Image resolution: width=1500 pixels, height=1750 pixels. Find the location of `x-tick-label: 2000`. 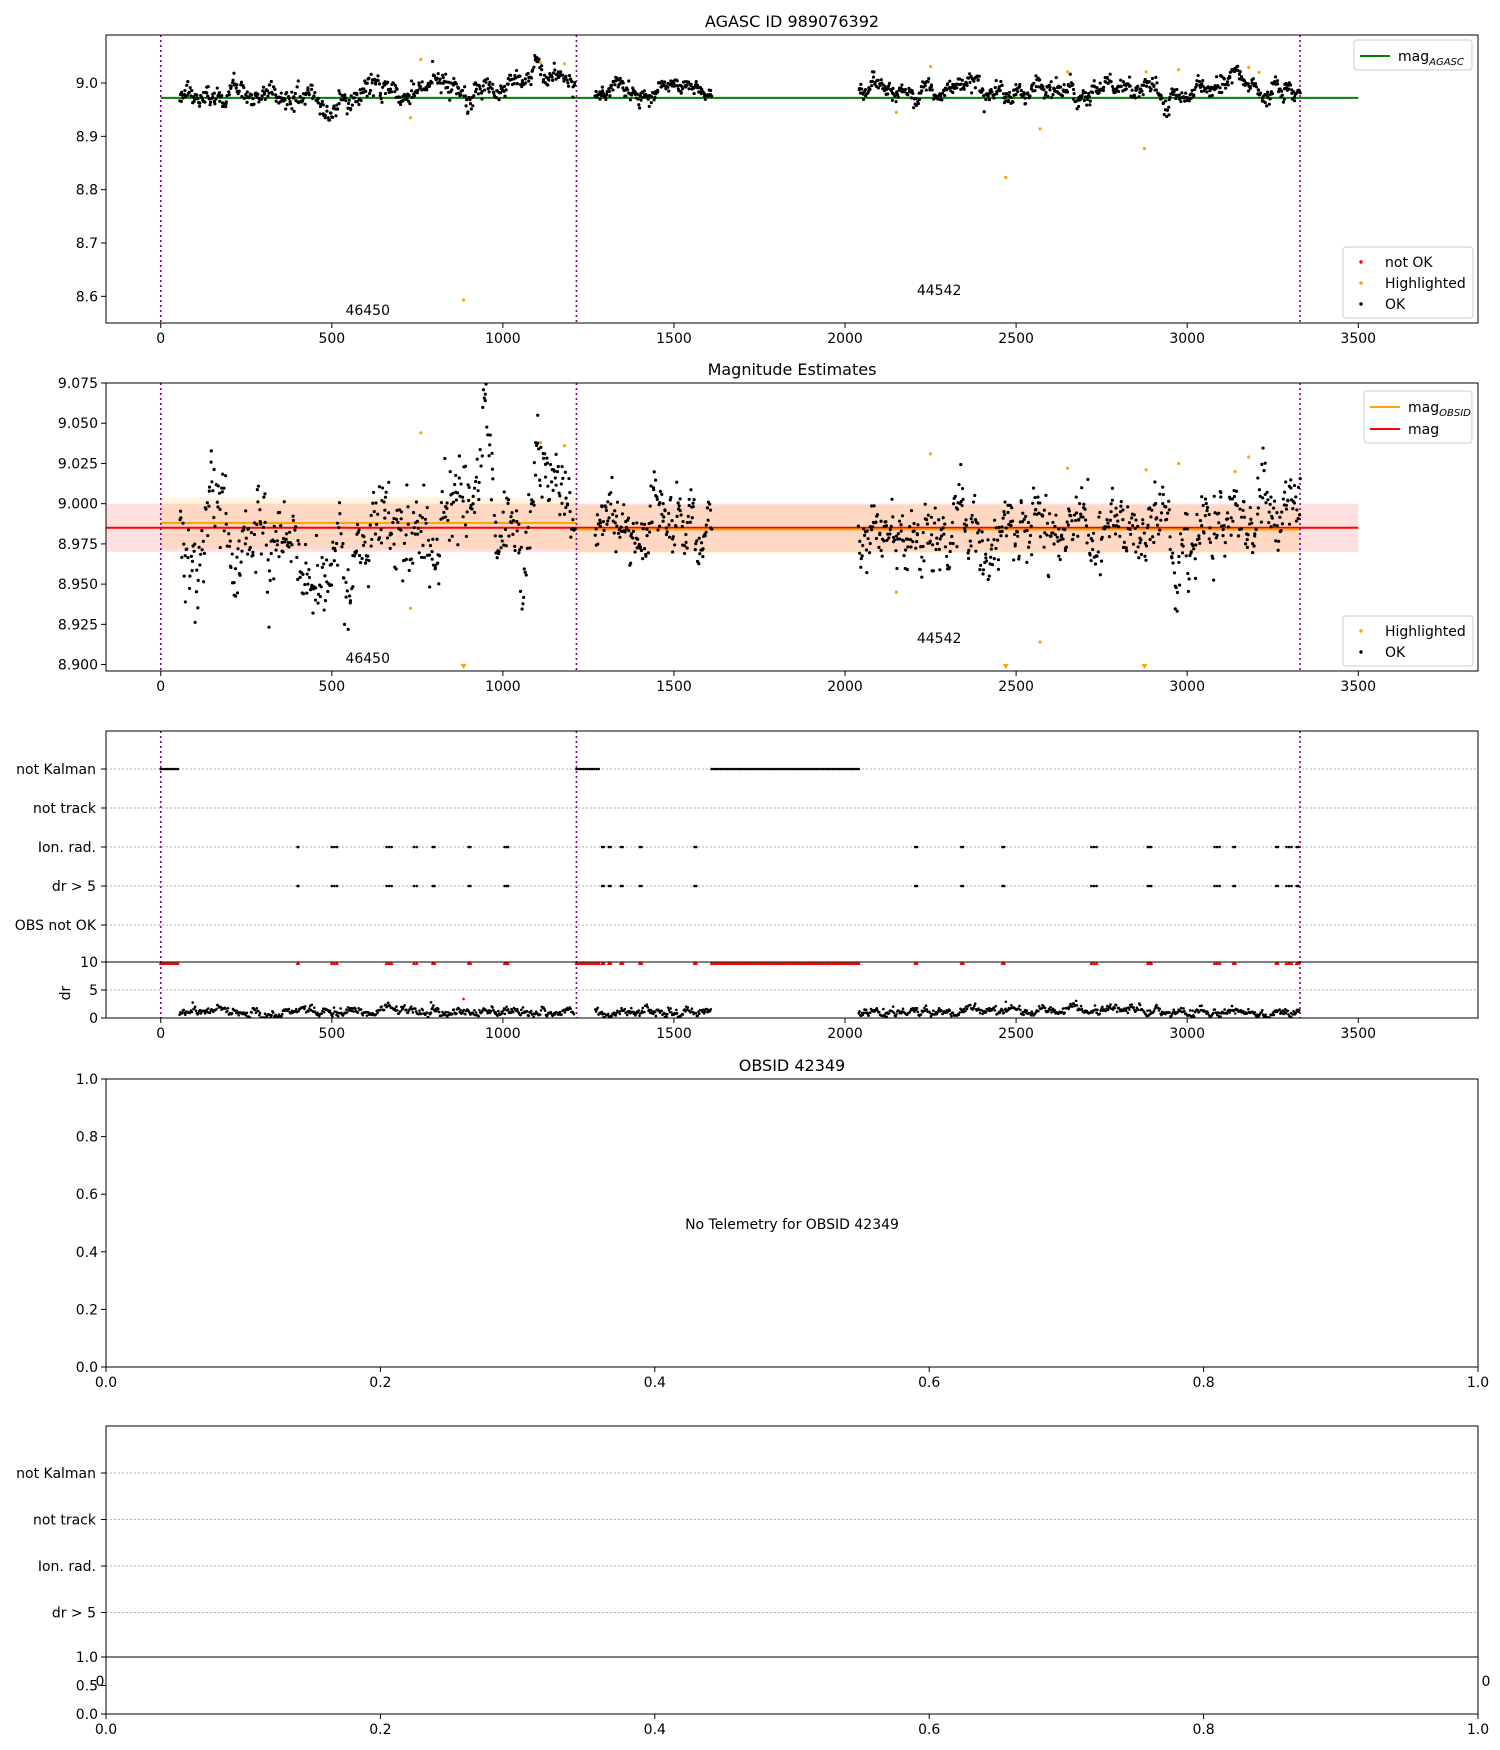

x-tick-label: 2000 is located at coordinates (845, 339).